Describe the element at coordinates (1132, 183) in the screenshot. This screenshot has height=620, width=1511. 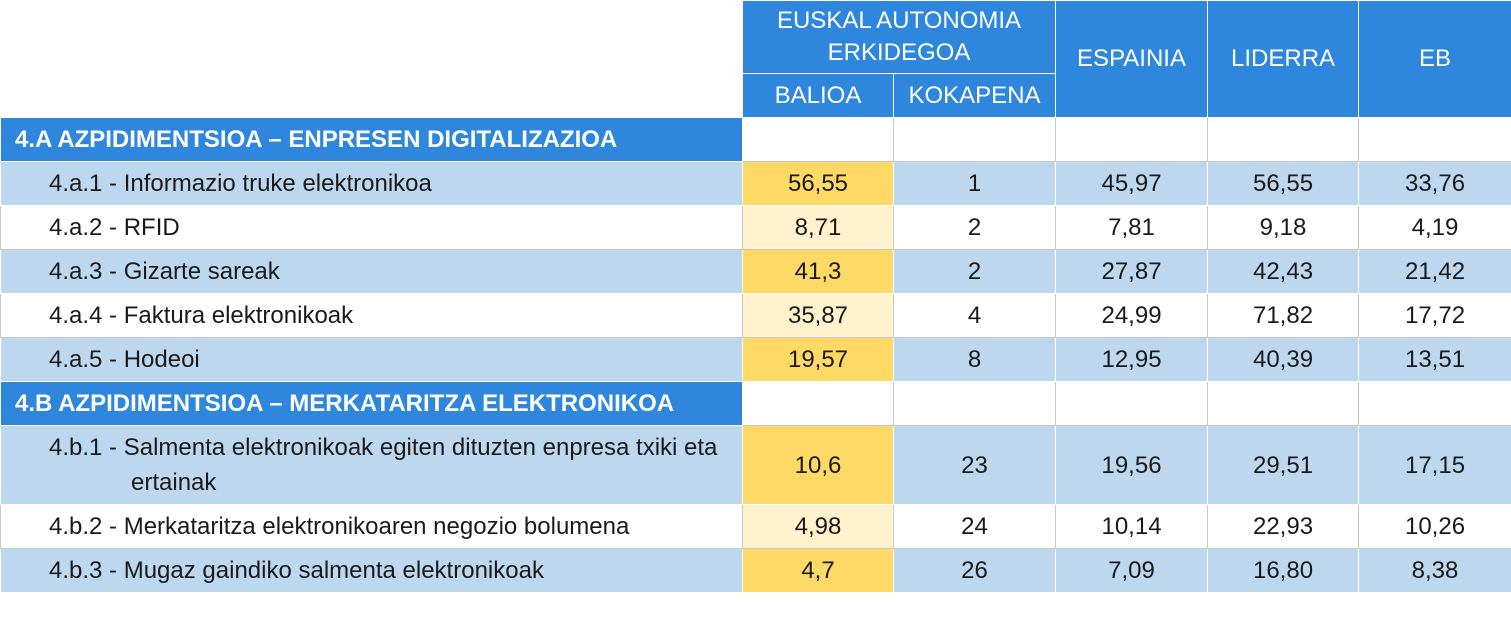
I see `data-cell: 45,97` at that location.